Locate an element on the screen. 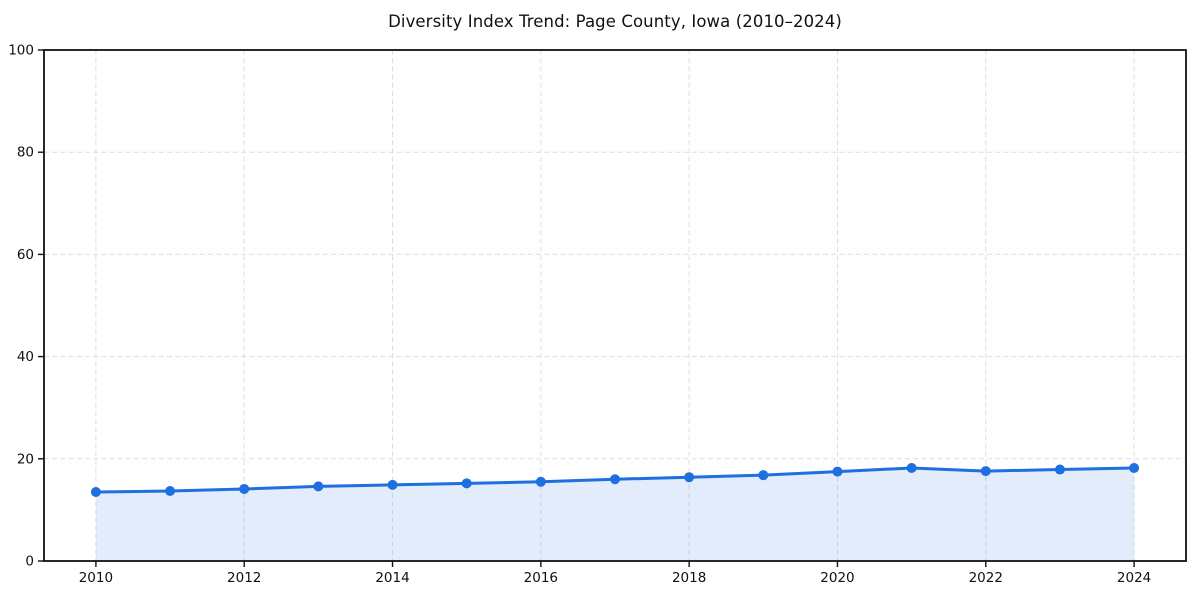 This screenshot has width=1200, height=600. y-axis: 0 20 40 60 80 100 is located at coordinates (26, 306).